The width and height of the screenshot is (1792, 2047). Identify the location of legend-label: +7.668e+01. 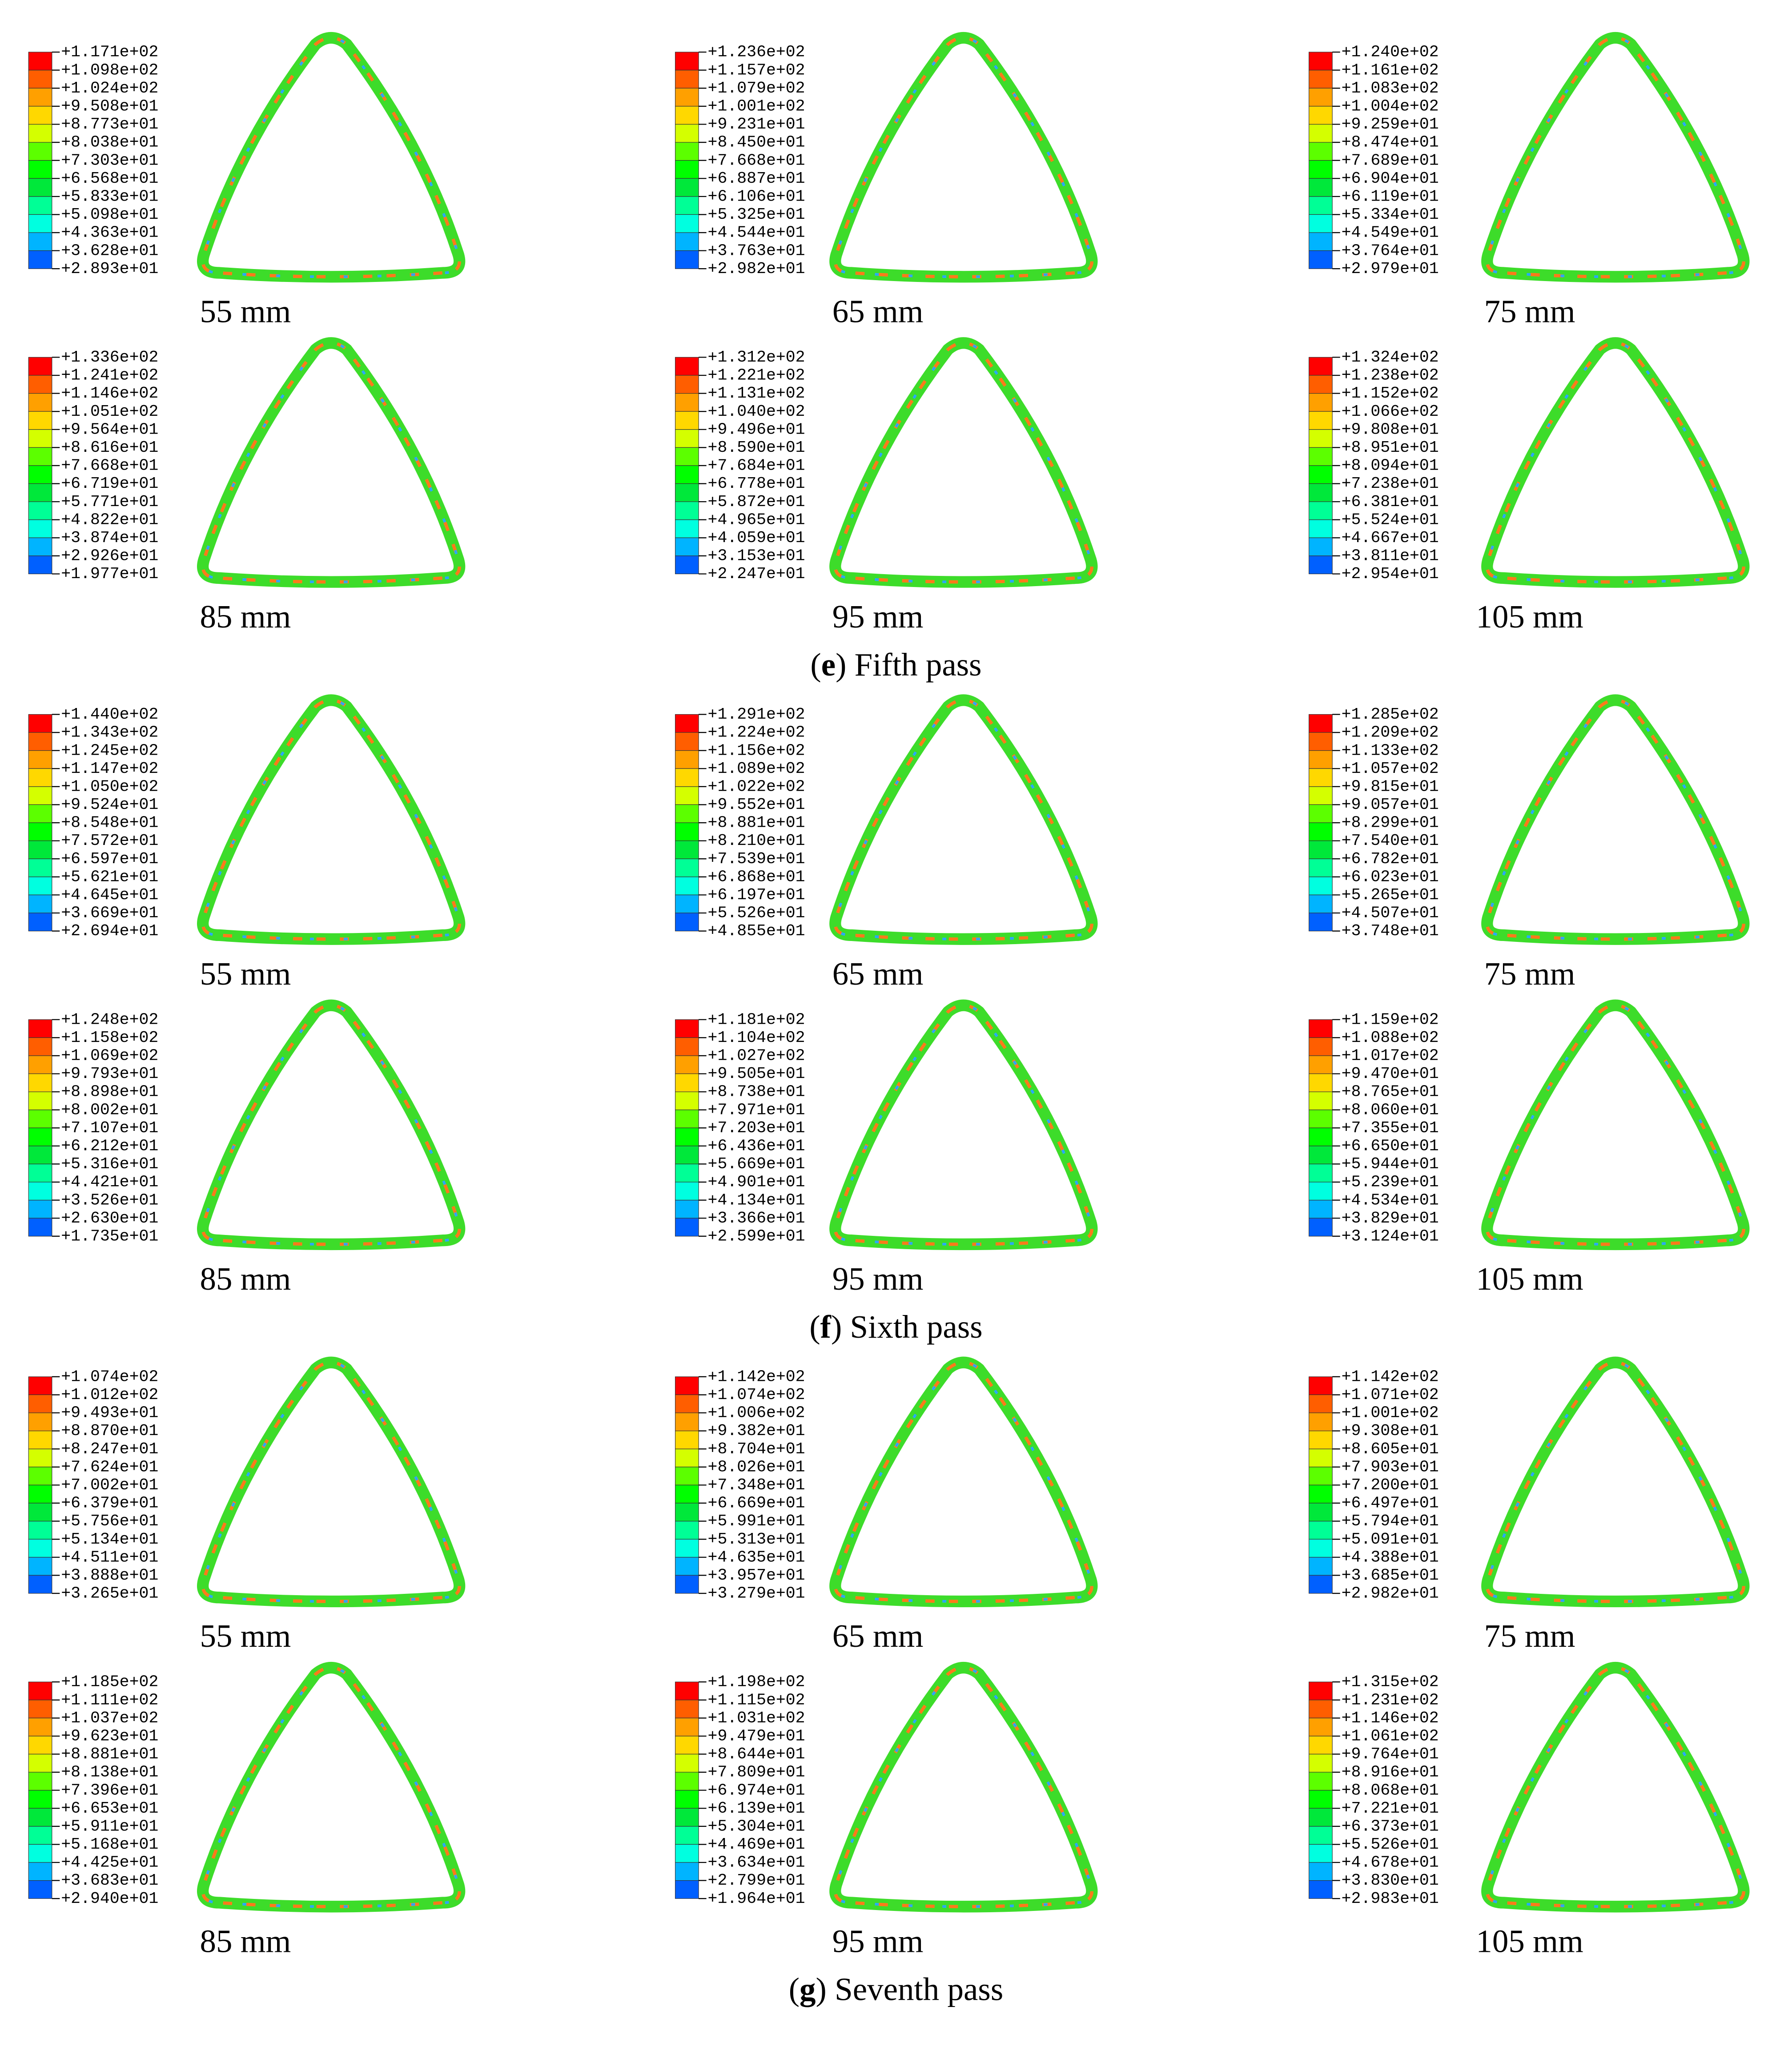
(109, 466).